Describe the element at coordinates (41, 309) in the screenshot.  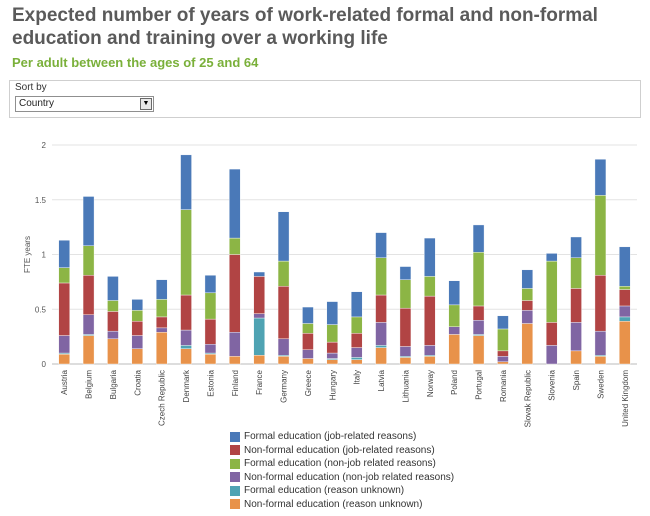
I see `y-tick-label: 0.5` at that location.